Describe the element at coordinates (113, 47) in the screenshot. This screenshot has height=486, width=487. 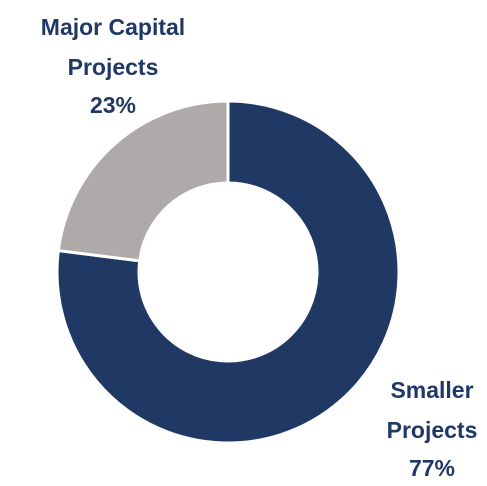
I see `category-label: Major Capital Projects` at that location.